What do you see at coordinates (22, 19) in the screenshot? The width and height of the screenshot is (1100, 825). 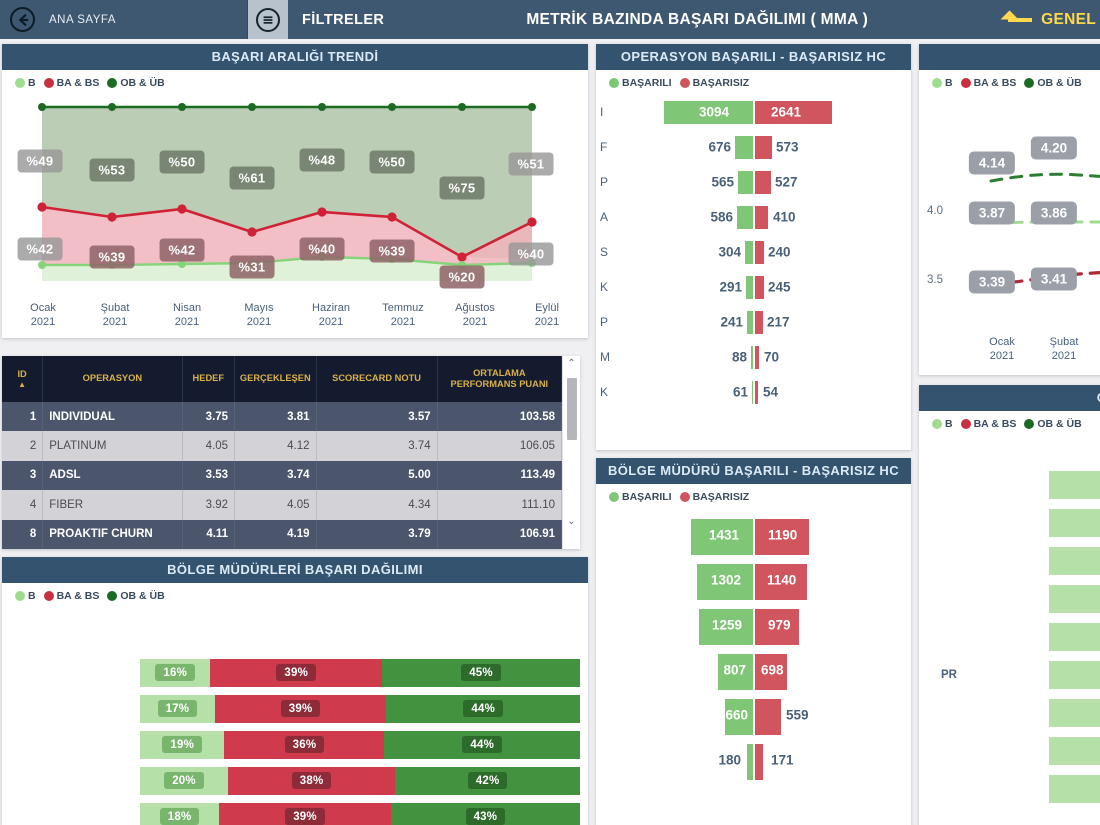 I see `circle-arrow-left-icon` at bounding box center [22, 19].